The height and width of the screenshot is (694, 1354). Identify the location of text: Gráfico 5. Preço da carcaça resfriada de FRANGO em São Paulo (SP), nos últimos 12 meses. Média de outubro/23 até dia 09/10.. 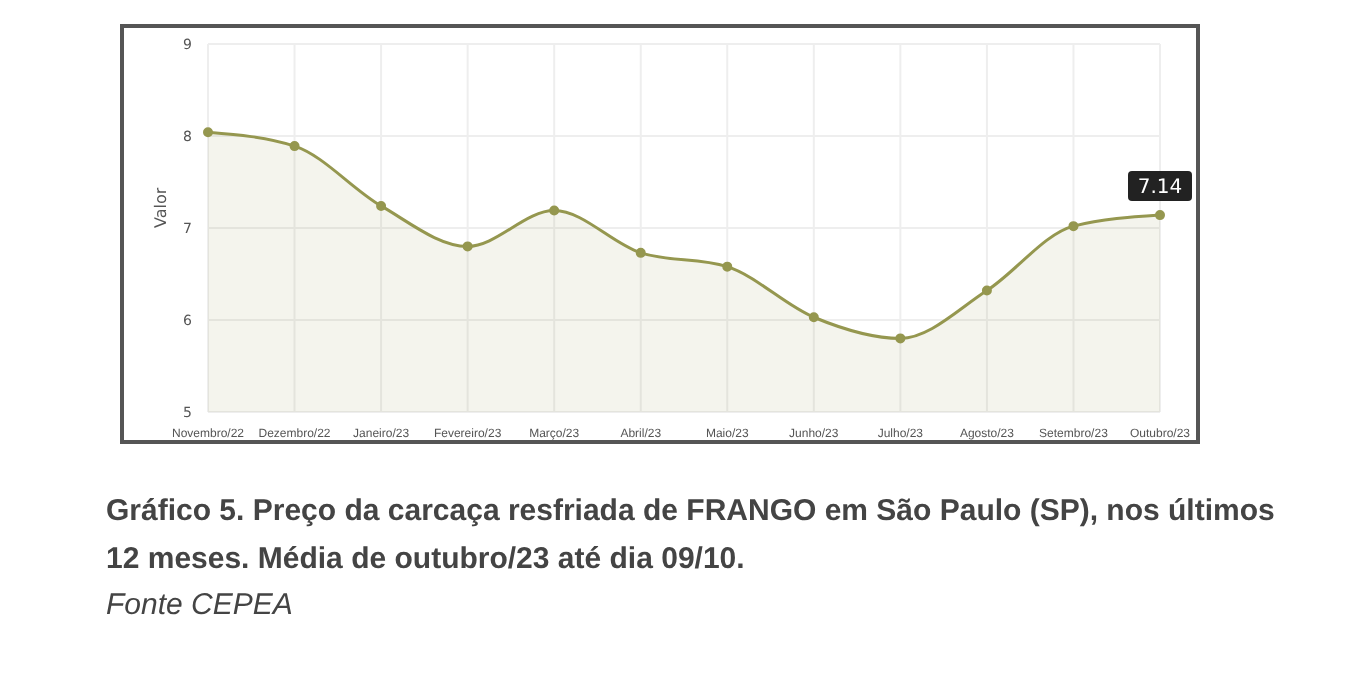
(691, 536).